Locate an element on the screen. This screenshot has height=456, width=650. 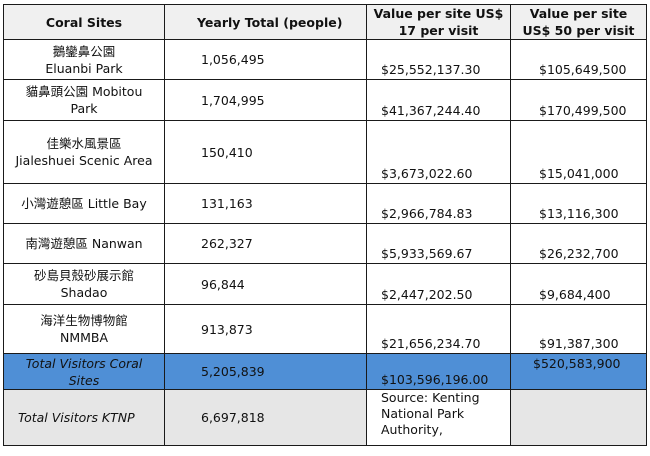
site-name-zh: 貓鼻頭公園 Mobitou is located at coordinates (84, 91).